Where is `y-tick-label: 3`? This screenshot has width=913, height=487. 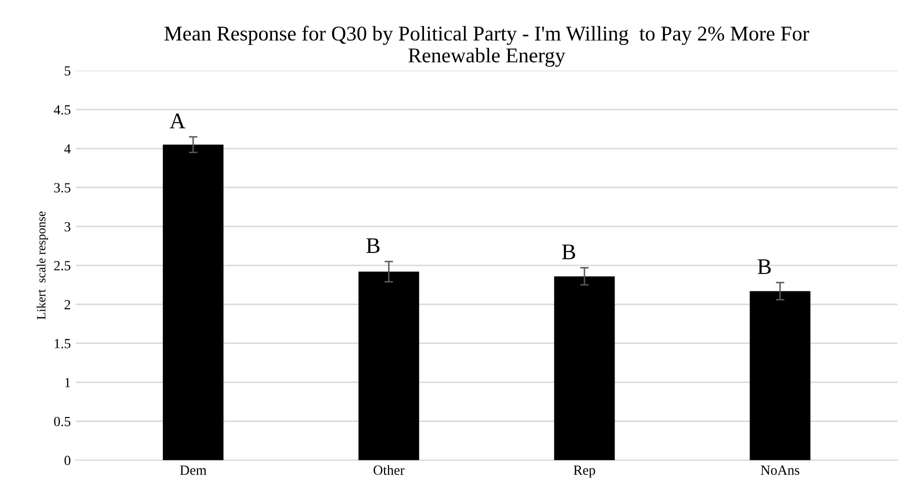
y-tick-label: 3 is located at coordinates (67, 227).